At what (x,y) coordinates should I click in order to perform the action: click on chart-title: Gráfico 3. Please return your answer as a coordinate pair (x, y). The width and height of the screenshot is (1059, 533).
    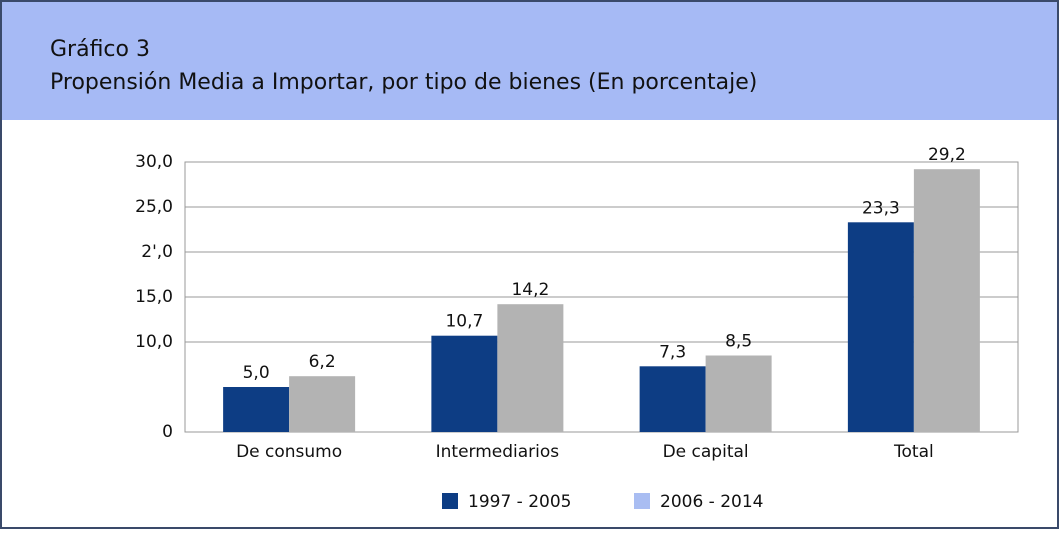
    Looking at the image, I should click on (100, 49).